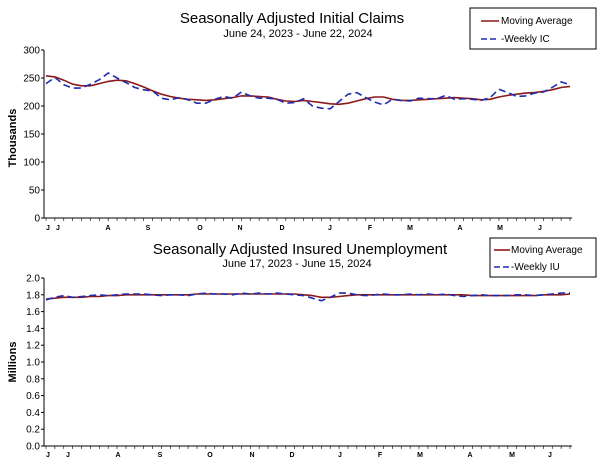 This screenshot has height=471, width=600. I want to click on chart2-month-label-12: J, so click(550, 455).